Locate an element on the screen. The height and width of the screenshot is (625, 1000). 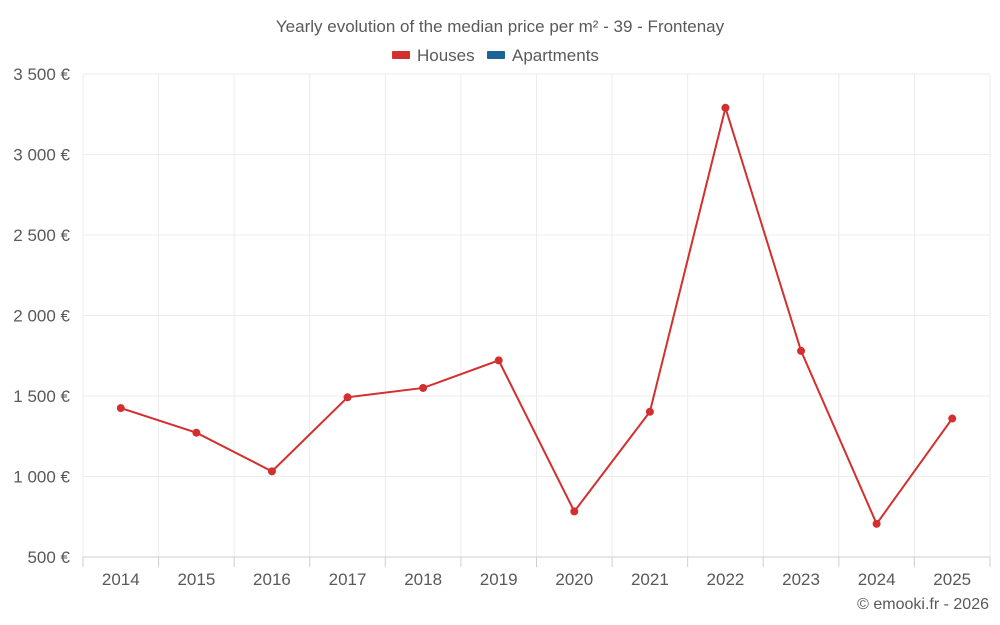
x-tick-label: 2020 is located at coordinates (574, 579).